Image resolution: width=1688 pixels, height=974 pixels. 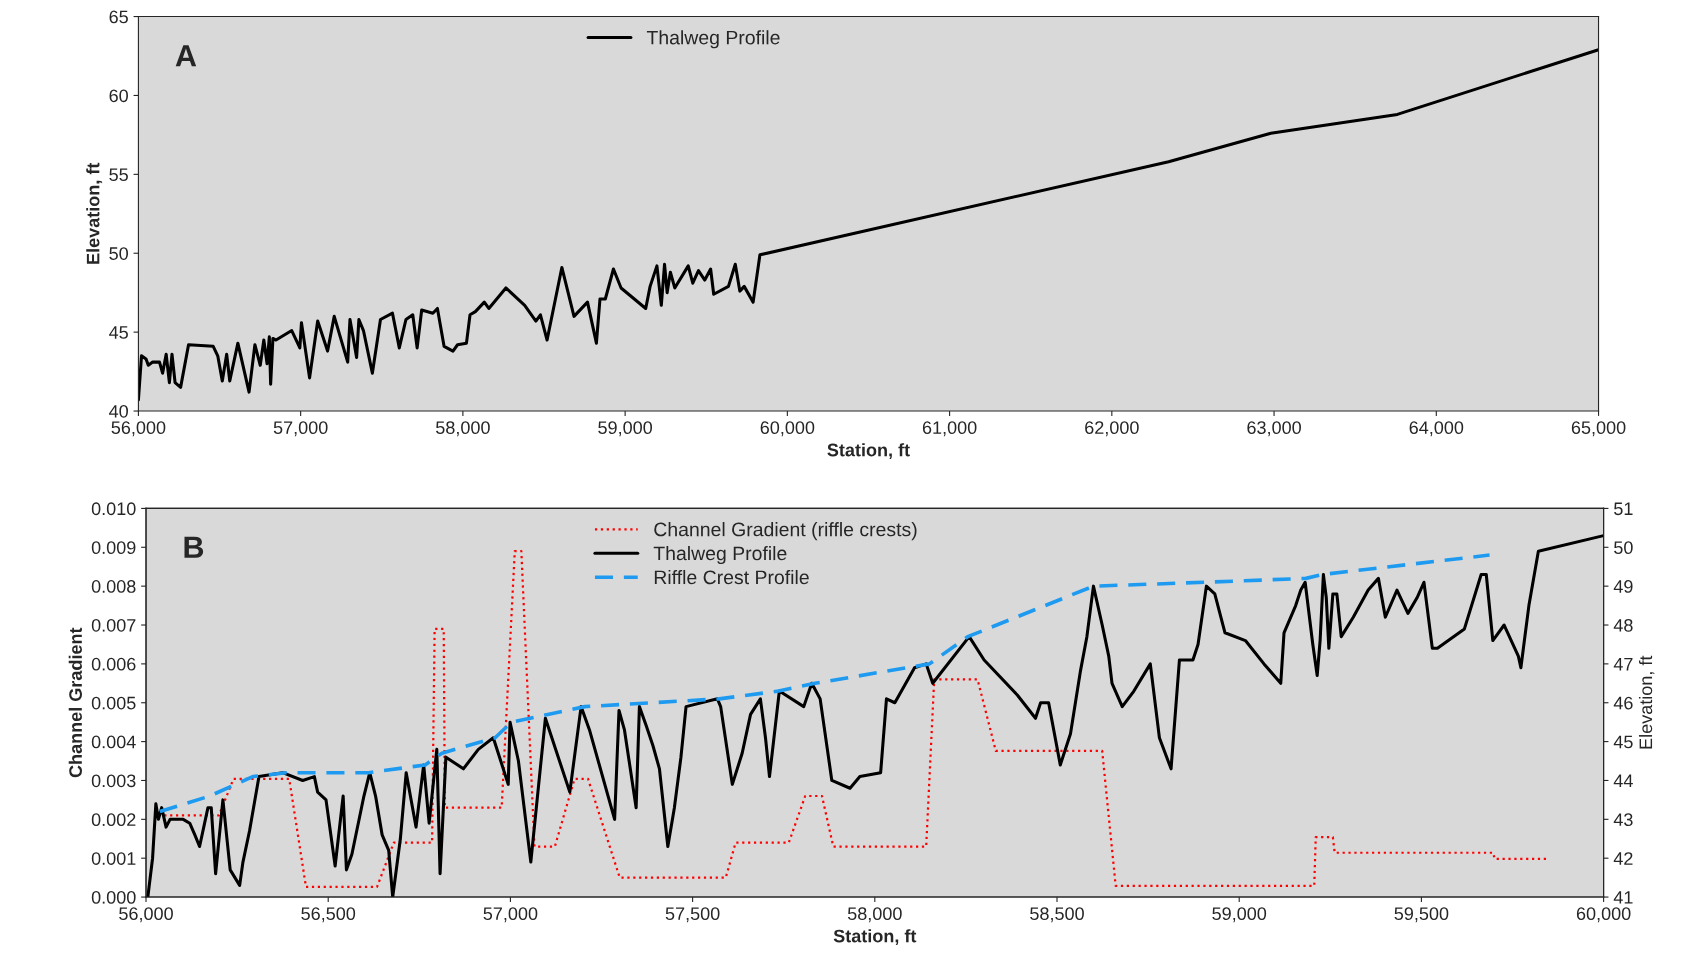 I want to click on x-tick-label: 65,000, so click(x=1598, y=429).